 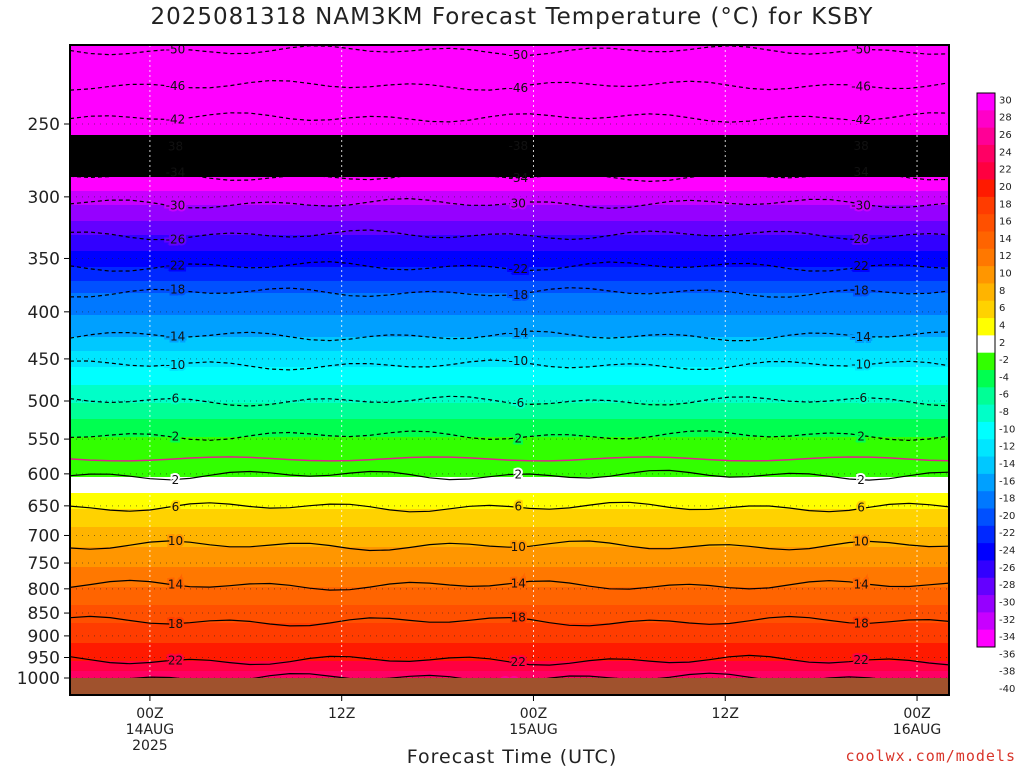 I want to click on terrain-band, so click(x=509, y=686).